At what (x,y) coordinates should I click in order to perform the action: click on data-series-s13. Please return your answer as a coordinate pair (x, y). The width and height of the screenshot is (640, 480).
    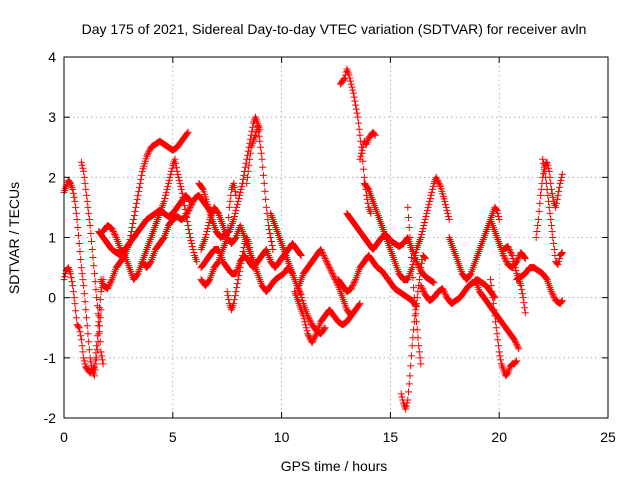
    Looking at the image, I should click on (260, 188).